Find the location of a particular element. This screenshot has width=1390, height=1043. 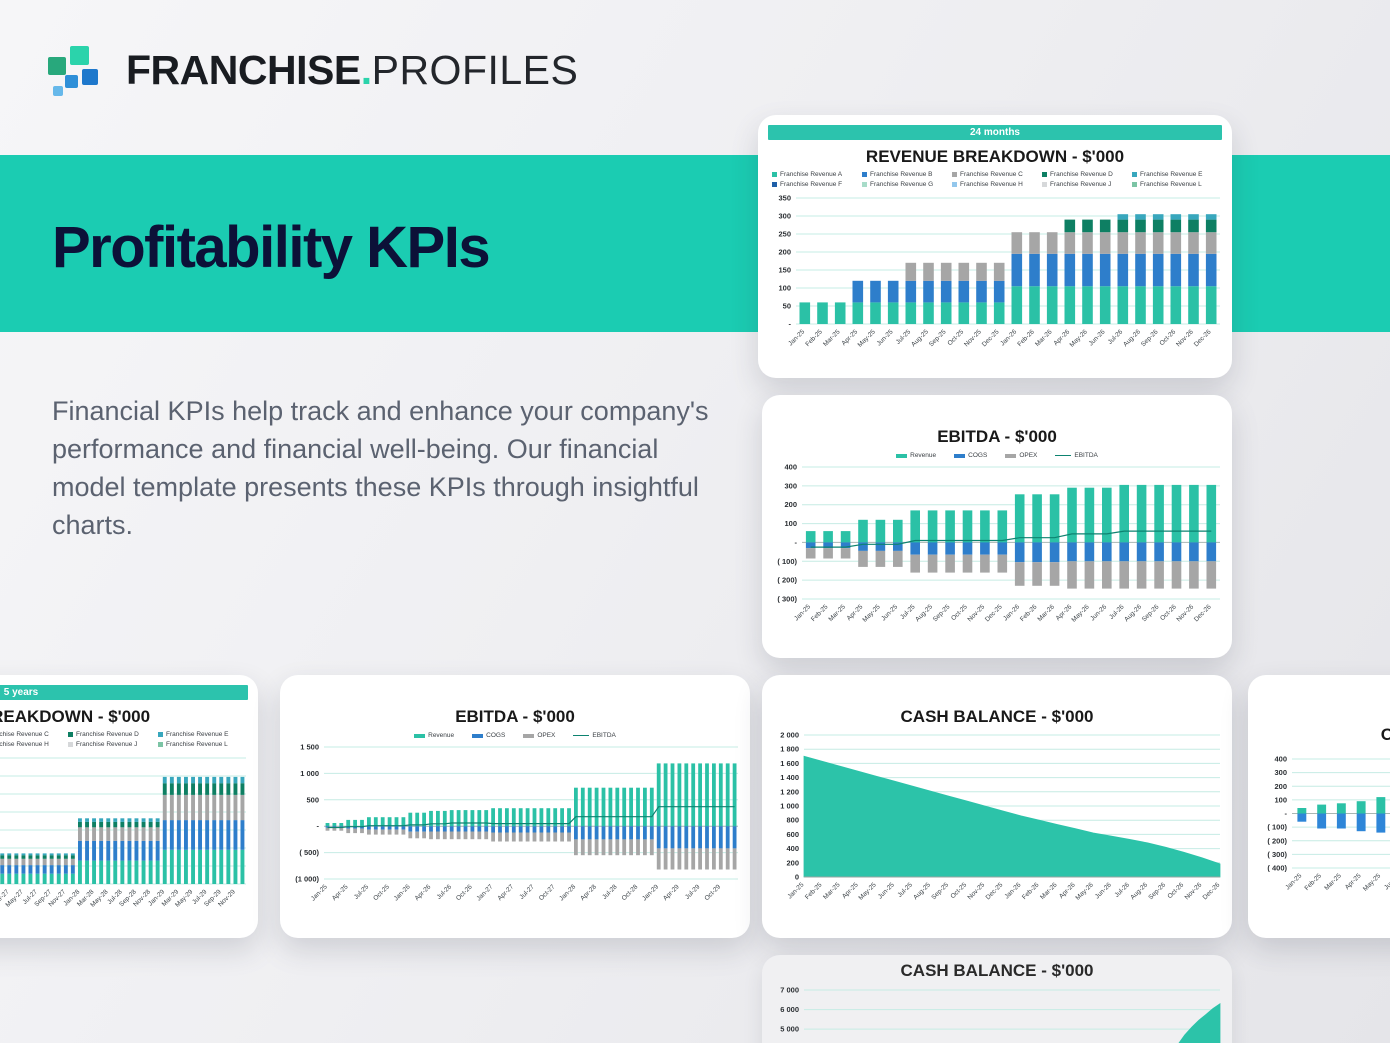

svg-text: Nov-25 is located at coordinates (977, 613).